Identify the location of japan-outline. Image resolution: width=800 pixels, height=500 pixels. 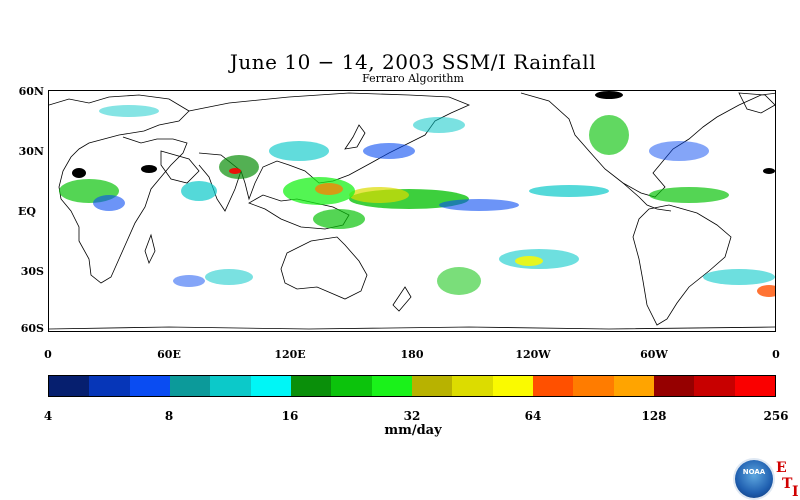
(355, 137).